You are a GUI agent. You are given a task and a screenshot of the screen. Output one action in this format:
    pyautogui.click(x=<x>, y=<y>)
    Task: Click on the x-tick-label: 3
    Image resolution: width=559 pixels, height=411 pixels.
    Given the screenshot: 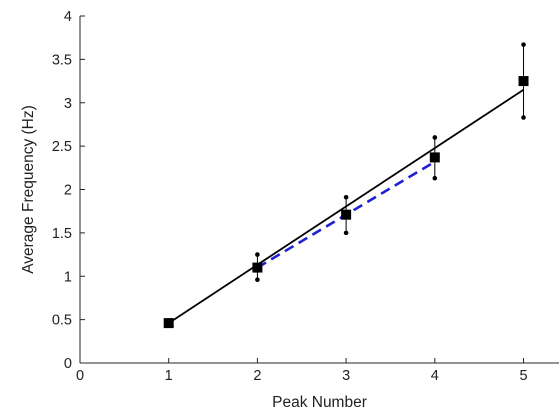 What is the action you would take?
    pyautogui.click(x=346, y=376)
    